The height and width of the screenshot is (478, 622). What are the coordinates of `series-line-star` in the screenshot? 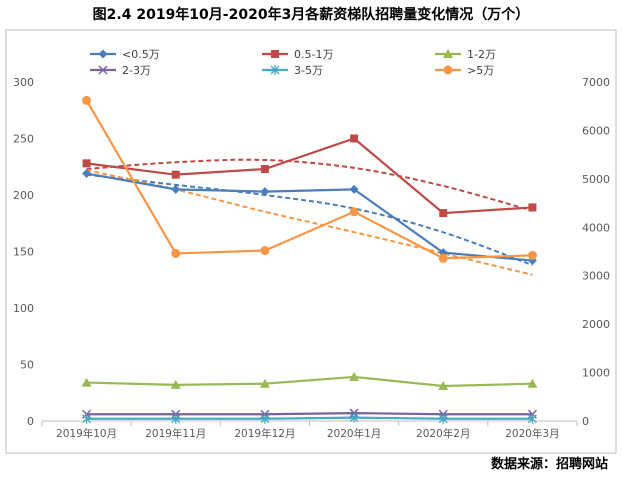 It's located at (309, 418).